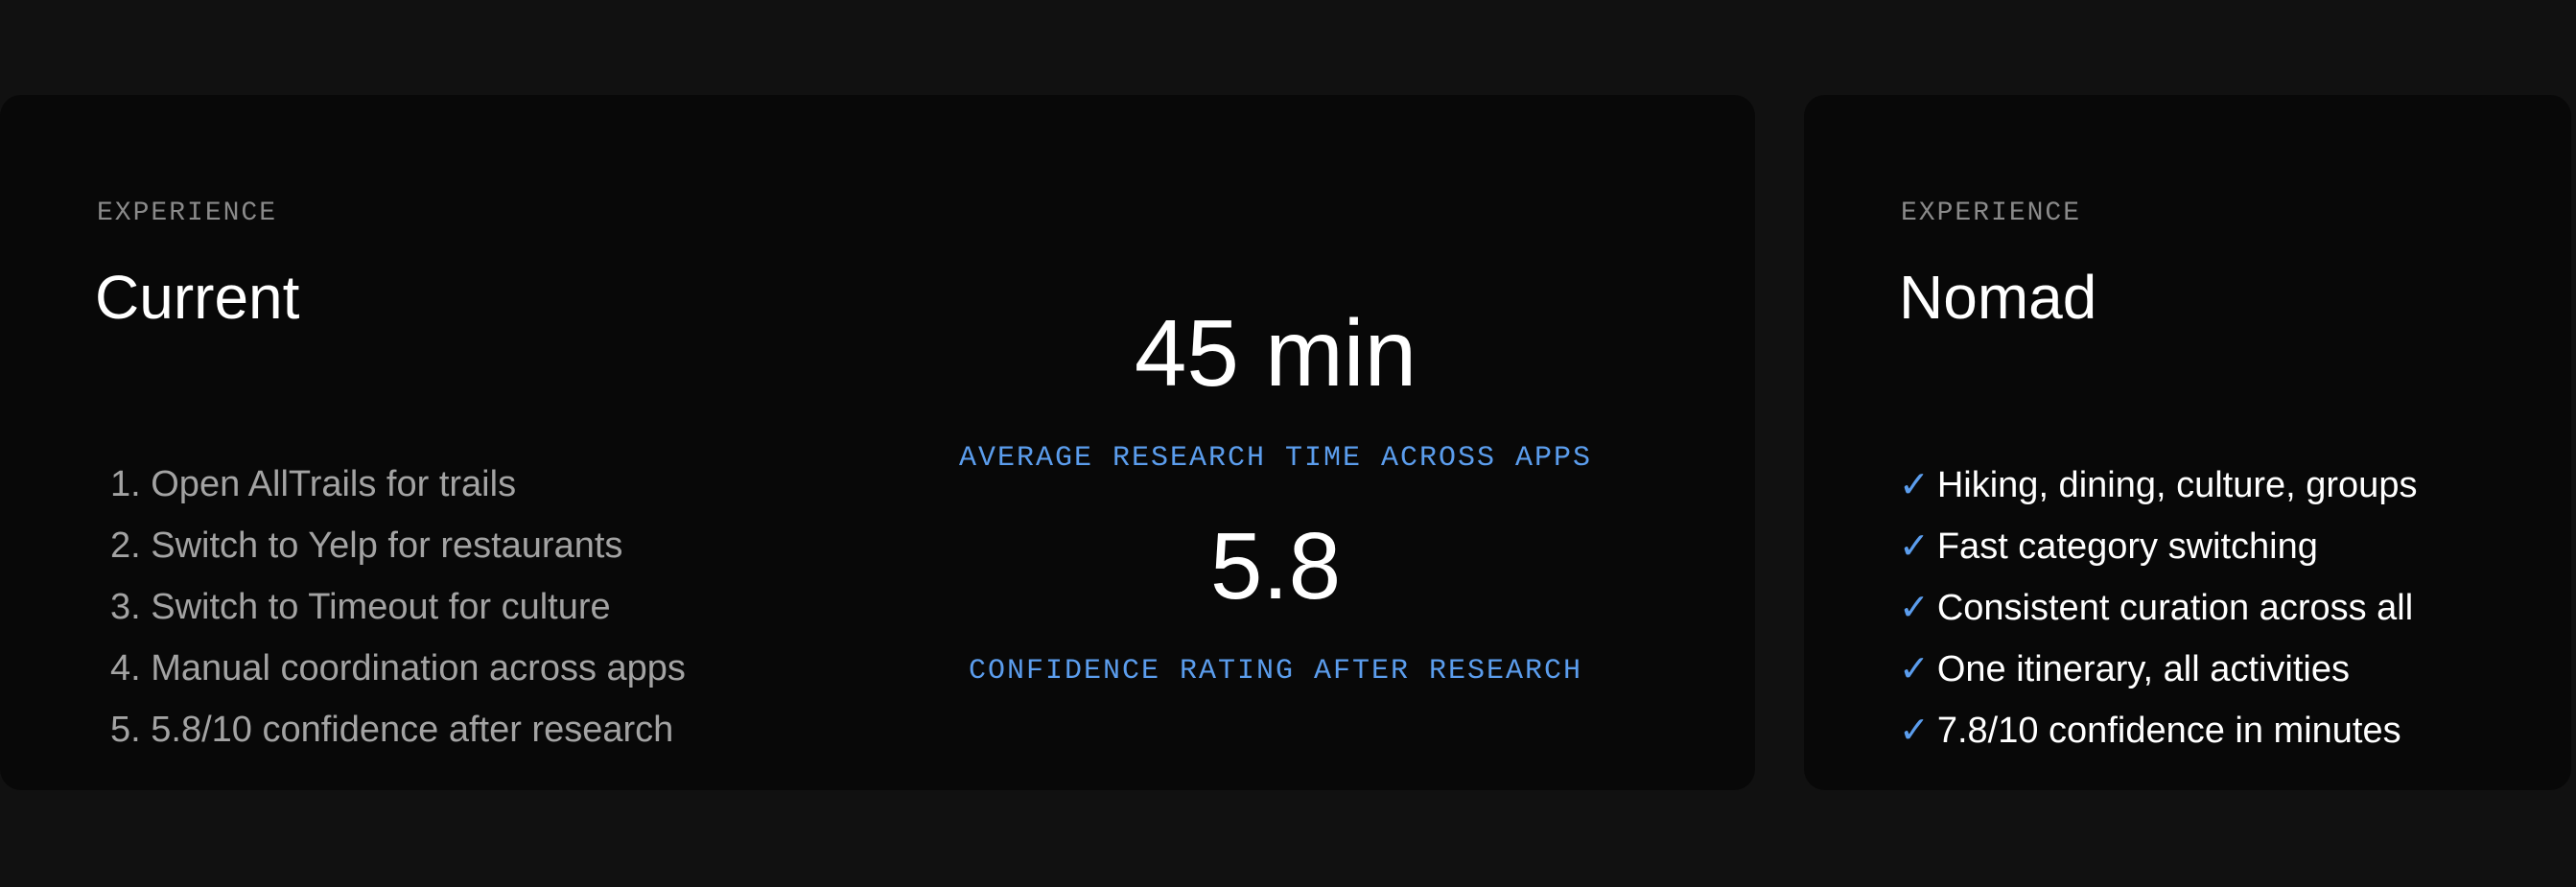 The width and height of the screenshot is (2576, 887). I want to click on feature-text: One itinerary, all activities, so click(2143, 669).